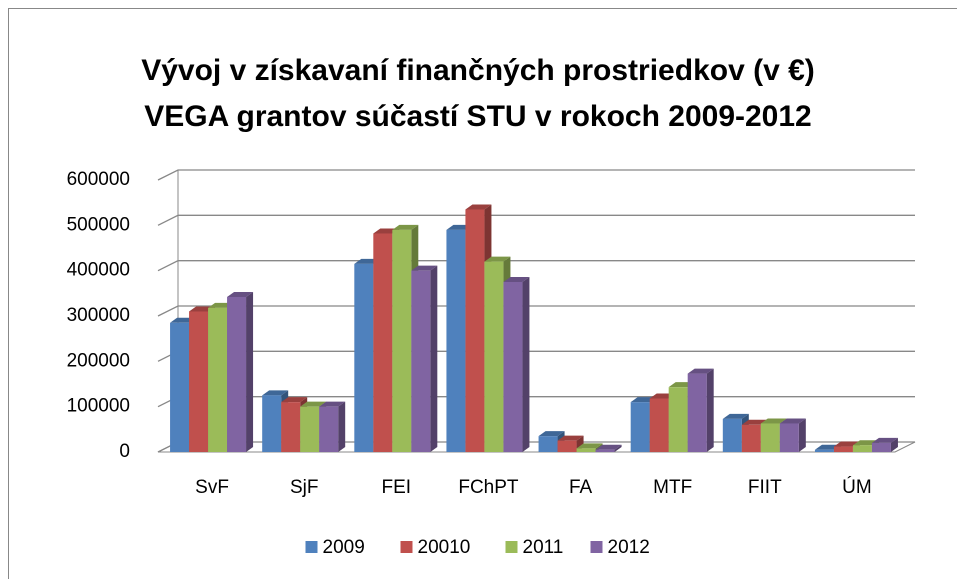 The height and width of the screenshot is (579, 957). Describe the element at coordinates (672, 487) in the screenshot. I see `x-tick-label: MTF` at that location.